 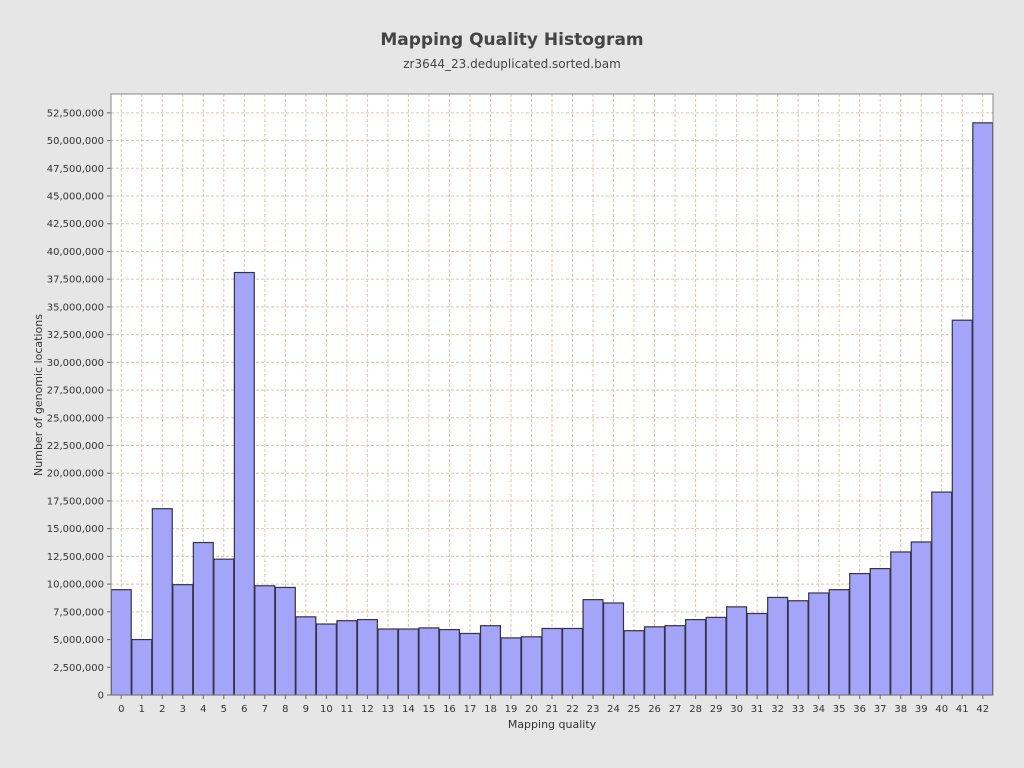 I want to click on x-tick-label: 6, so click(x=244, y=709).